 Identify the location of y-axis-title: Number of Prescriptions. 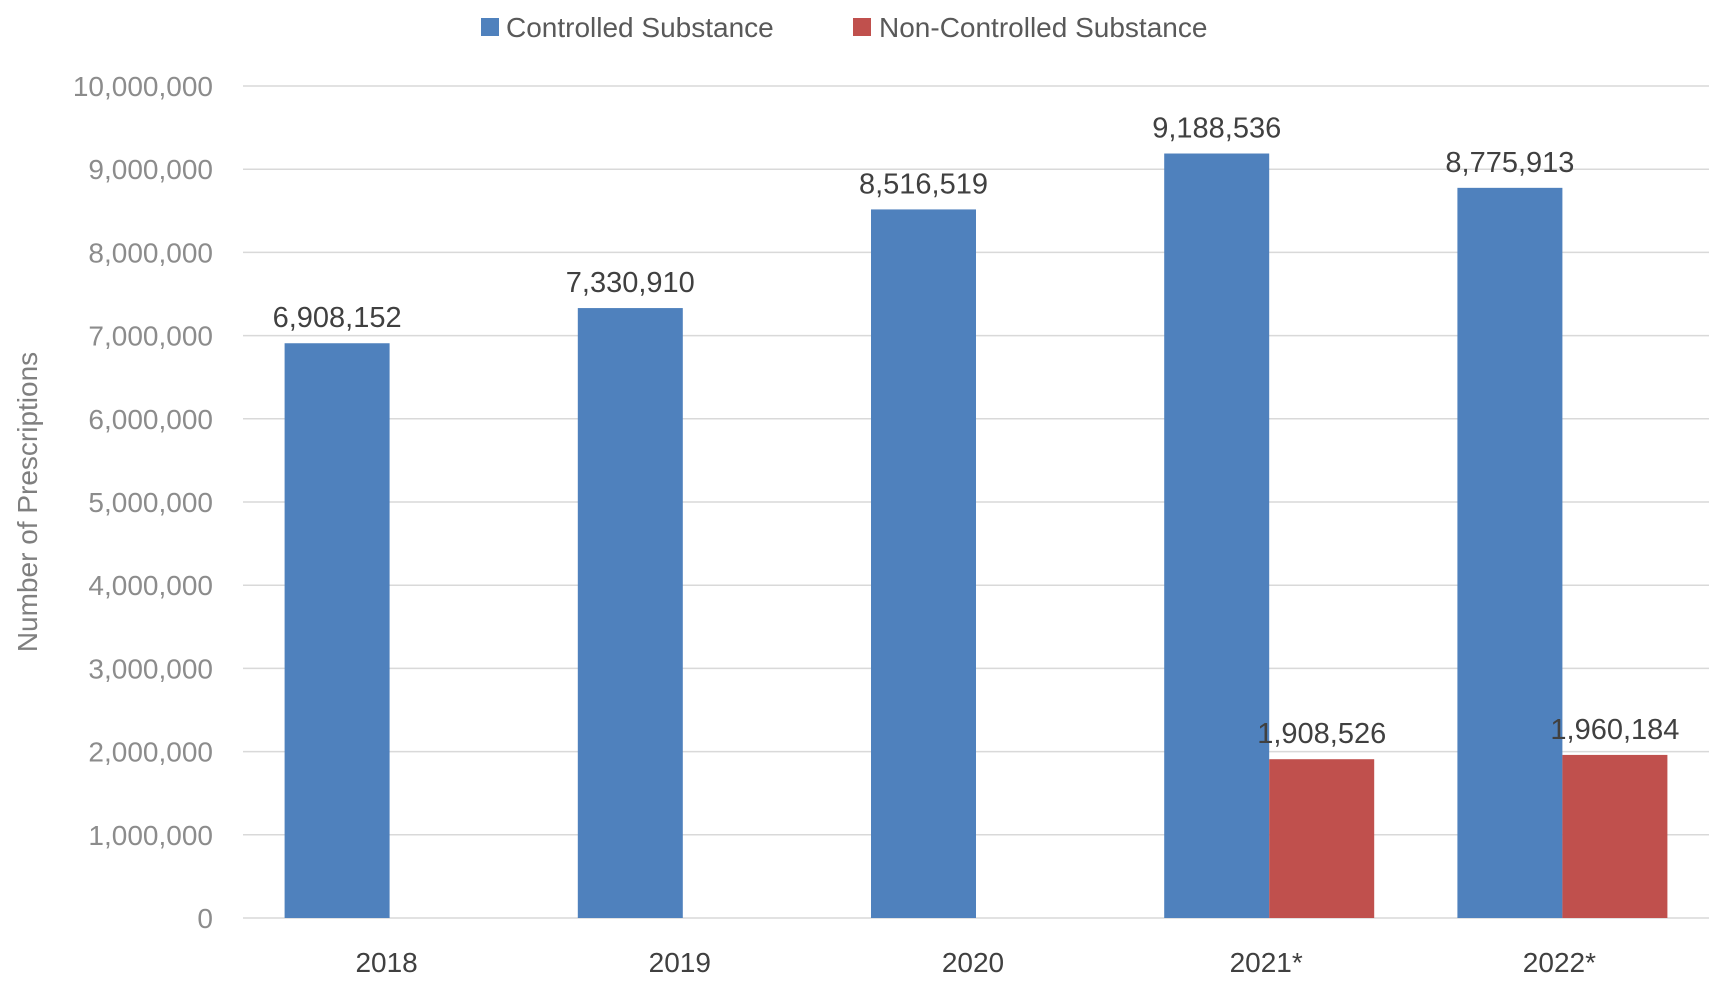
(27, 502).